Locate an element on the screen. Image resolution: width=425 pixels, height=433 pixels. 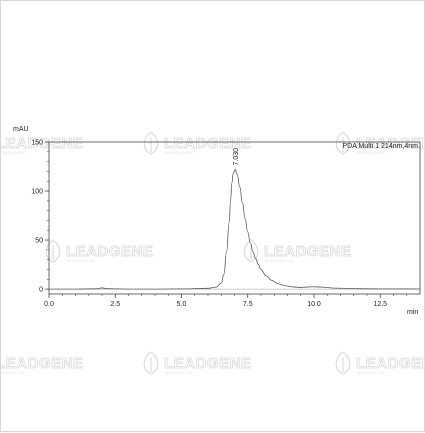
y-tick-label: 100 is located at coordinates (37, 192).